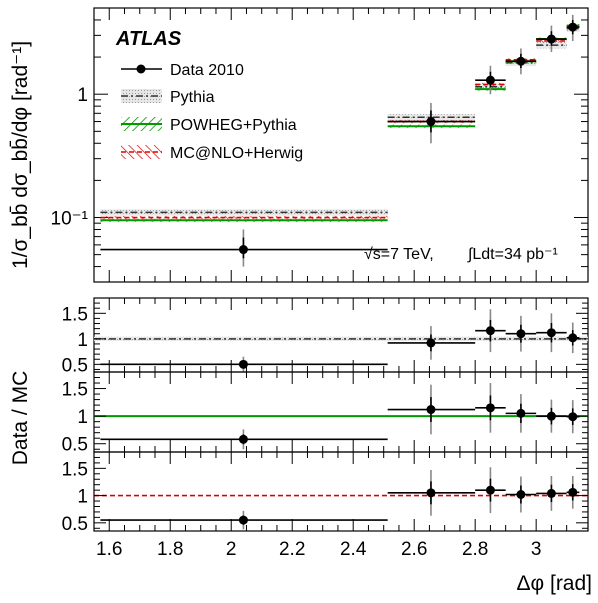 Image resolution: width=598 pixels, height=603 pixels. Describe the element at coordinates (233, 125) in the screenshot. I see `legend-label-powheg: POWHEG+Pythia` at that location.